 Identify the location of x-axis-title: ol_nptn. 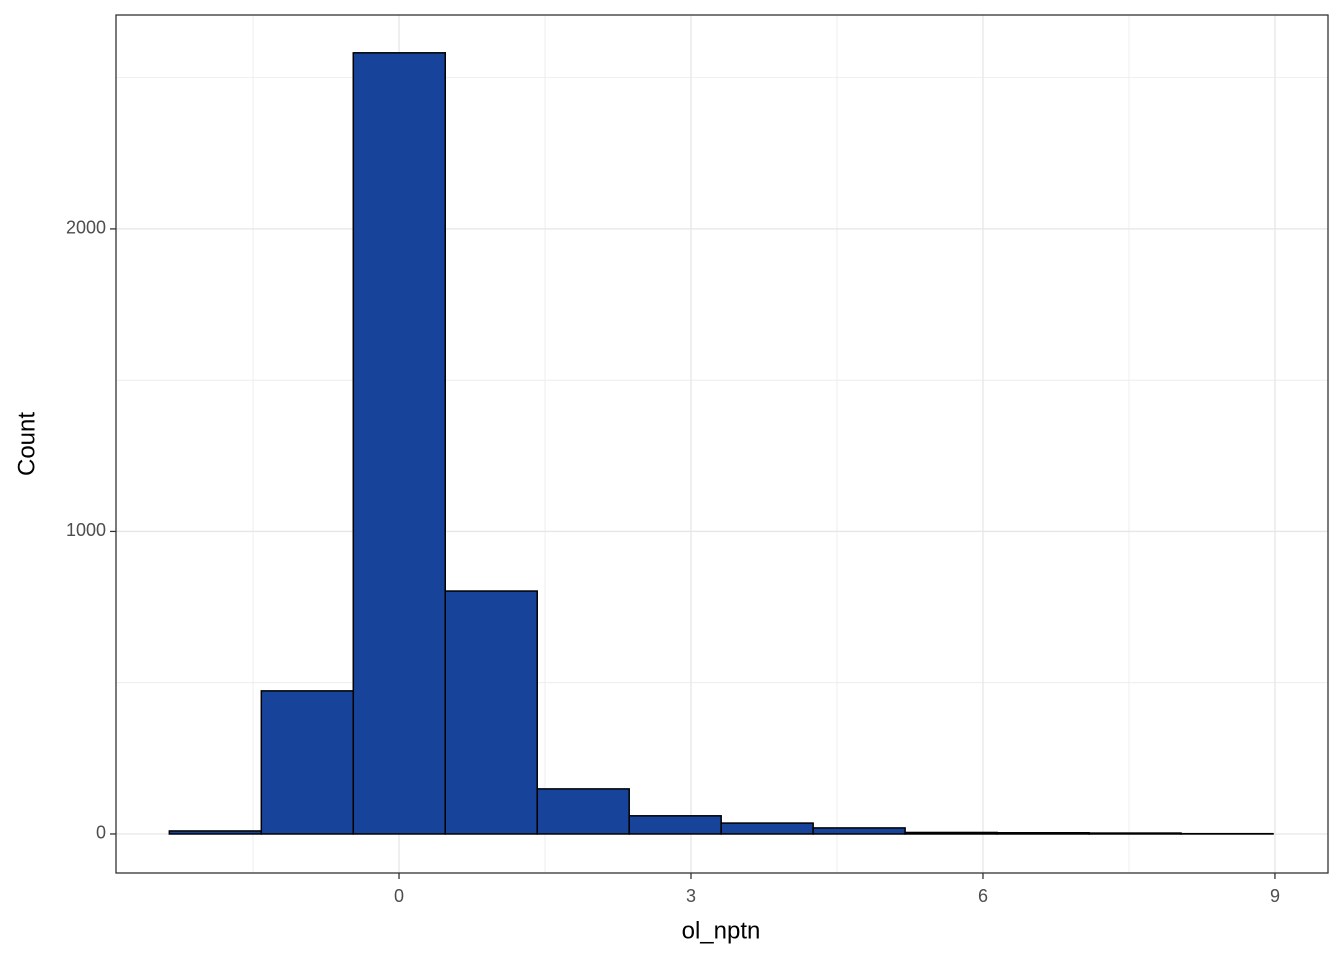
(721, 930).